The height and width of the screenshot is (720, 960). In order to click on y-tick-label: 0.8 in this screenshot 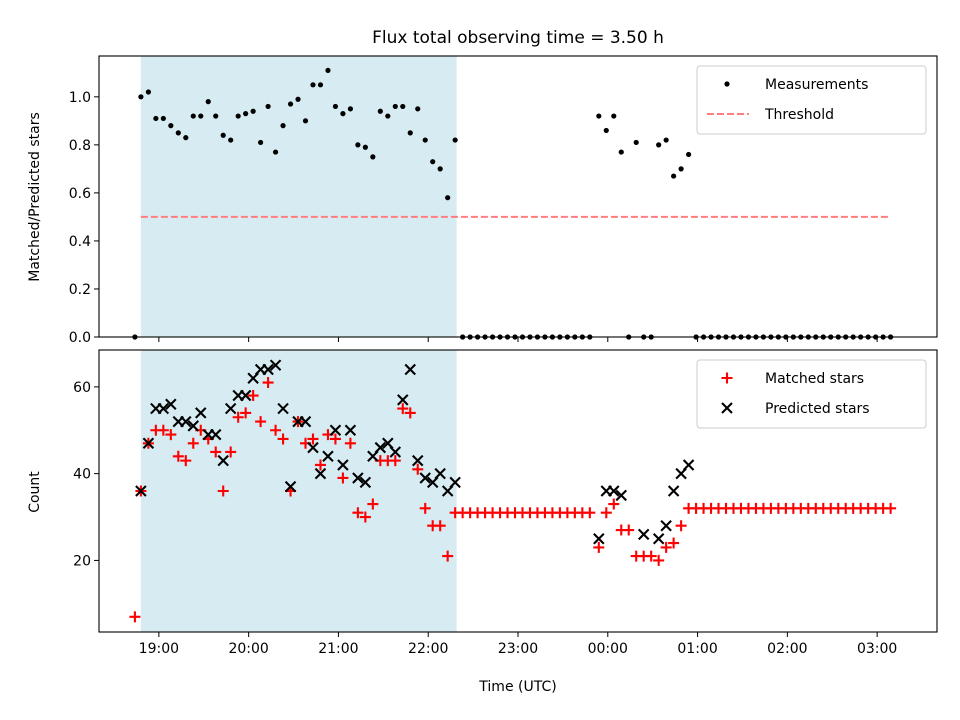, I will do `click(80, 146)`.